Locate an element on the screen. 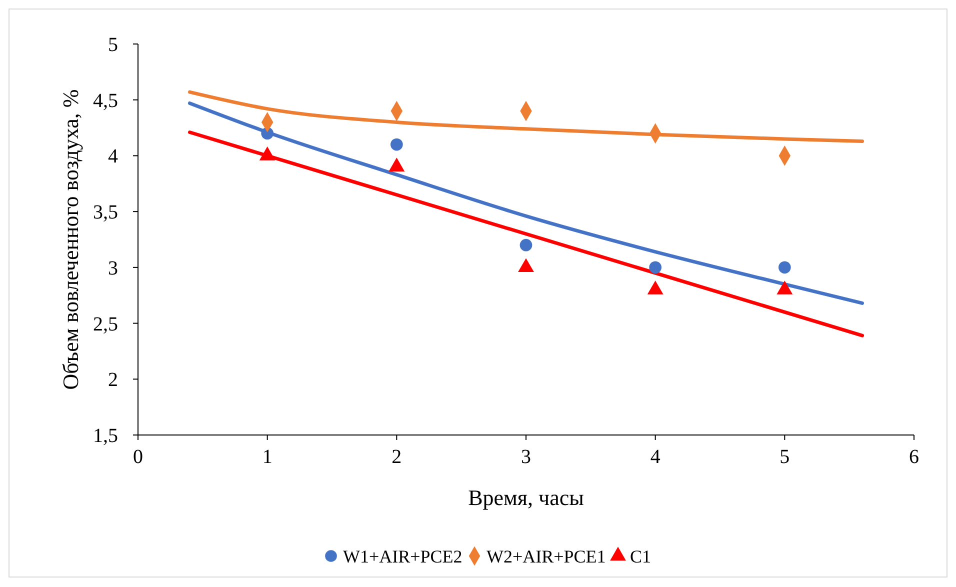  y-tick-label: 3 is located at coordinates (113, 268).